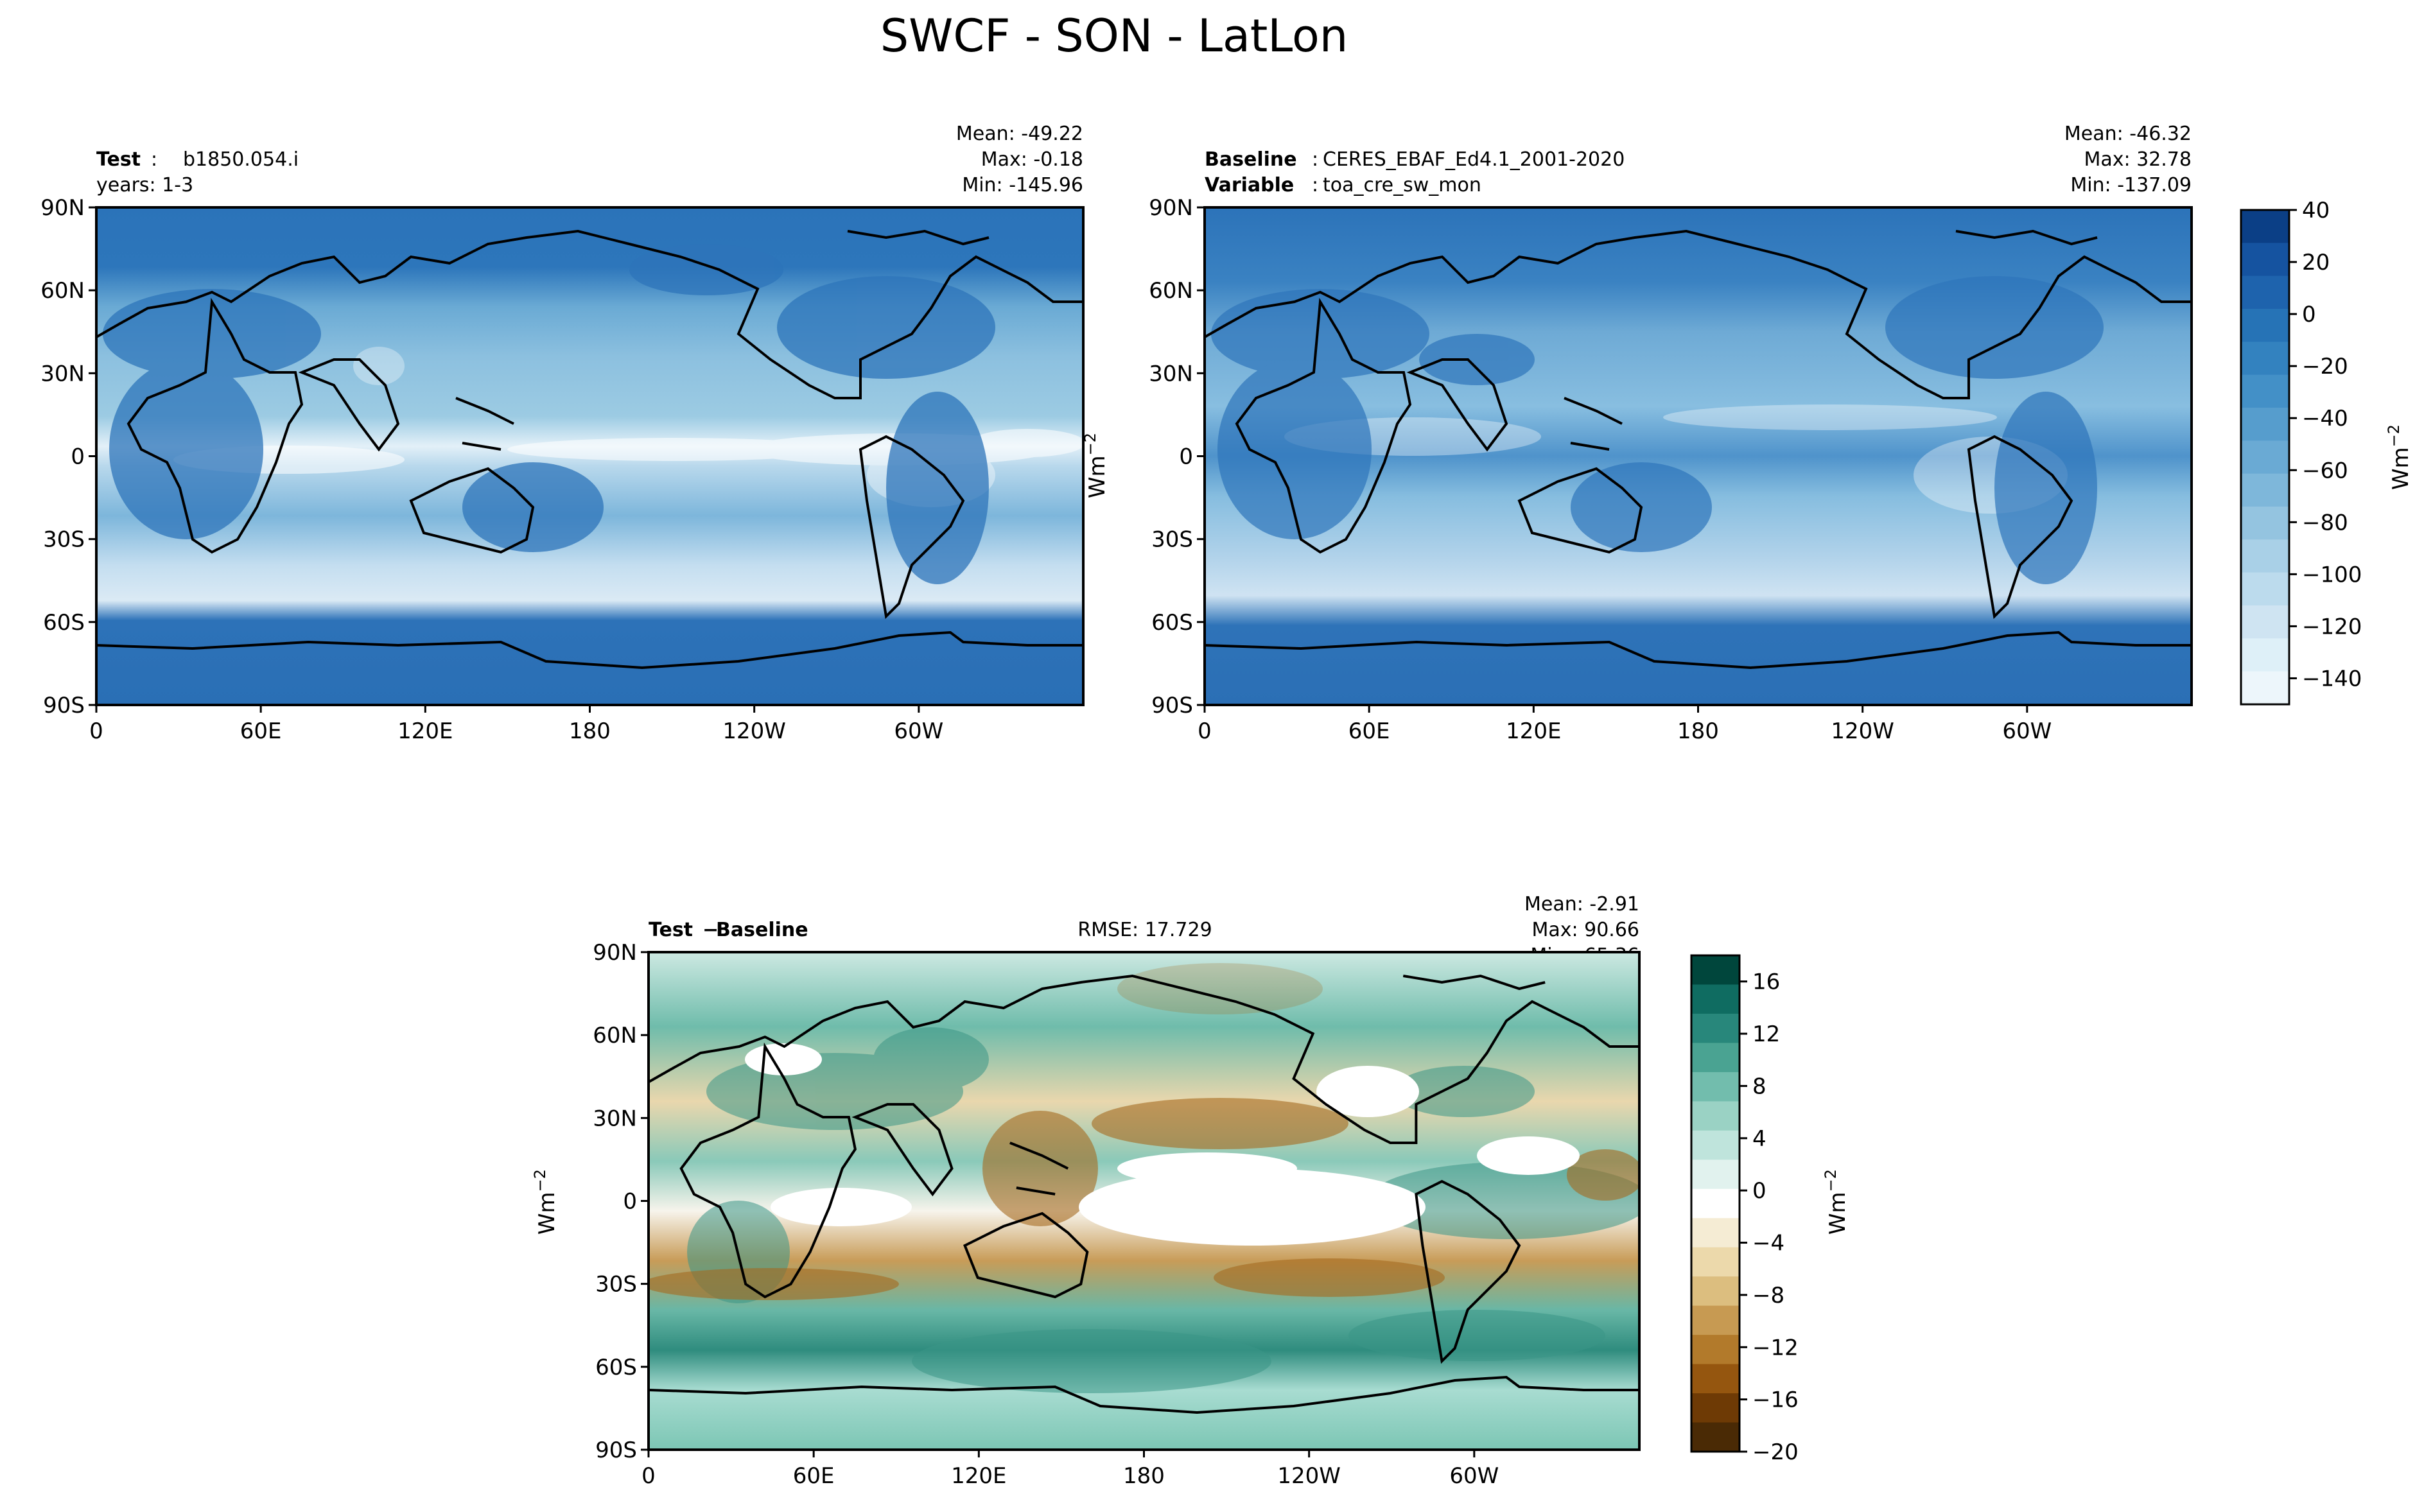  What do you see at coordinates (1698, 731) in the screenshot?
I see `baseline-xtick-label: 180` at bounding box center [1698, 731].